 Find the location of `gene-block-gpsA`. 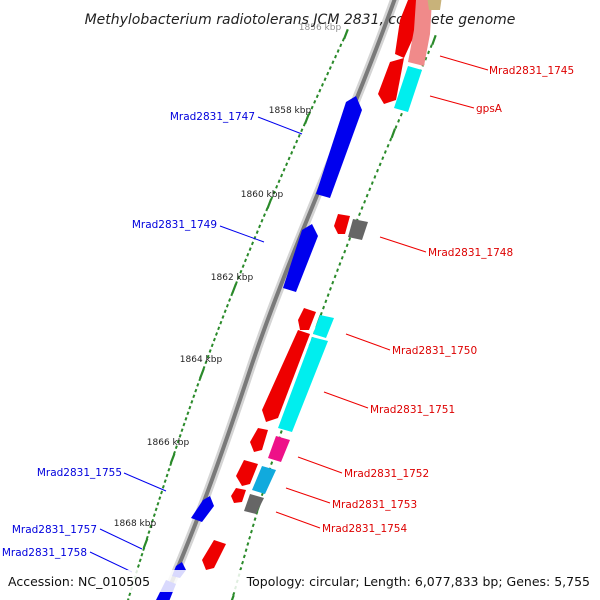

gene-block-gpsA is located at coordinates (408, 89).